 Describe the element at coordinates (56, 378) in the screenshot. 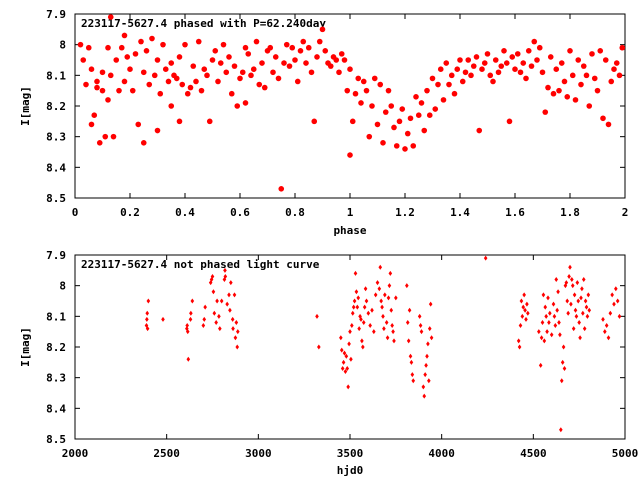

I see `y-tick-label: 8.3` at that location.